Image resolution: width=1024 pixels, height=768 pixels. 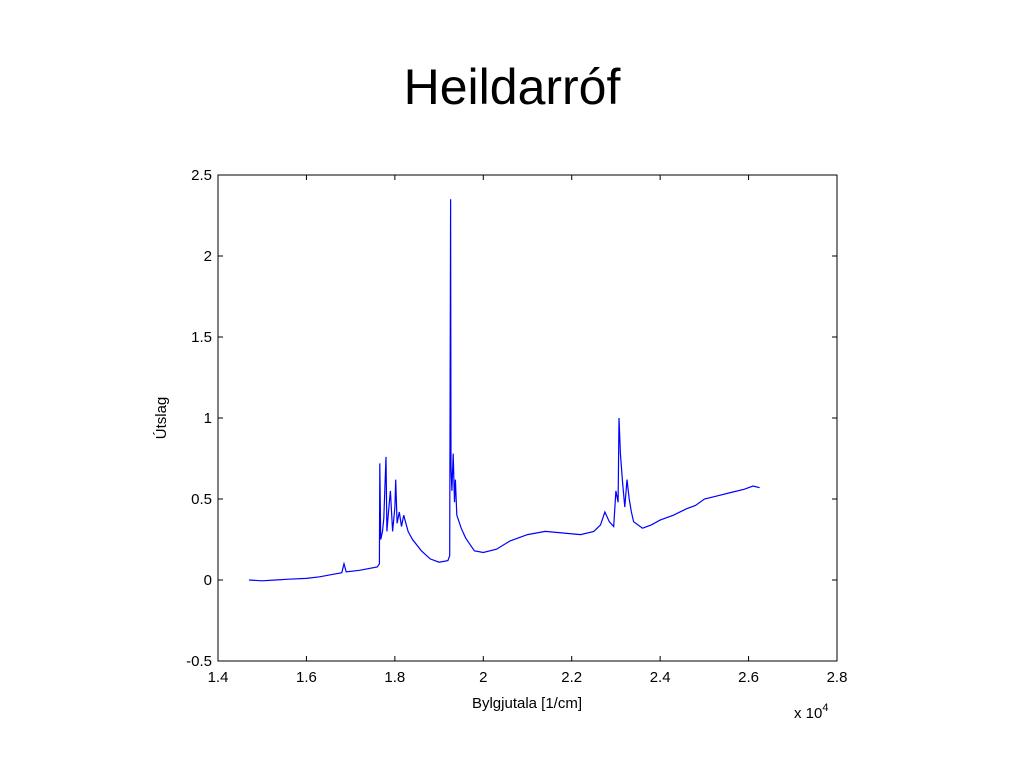 I want to click on x-tick-label: 2.2, so click(x=571, y=677).